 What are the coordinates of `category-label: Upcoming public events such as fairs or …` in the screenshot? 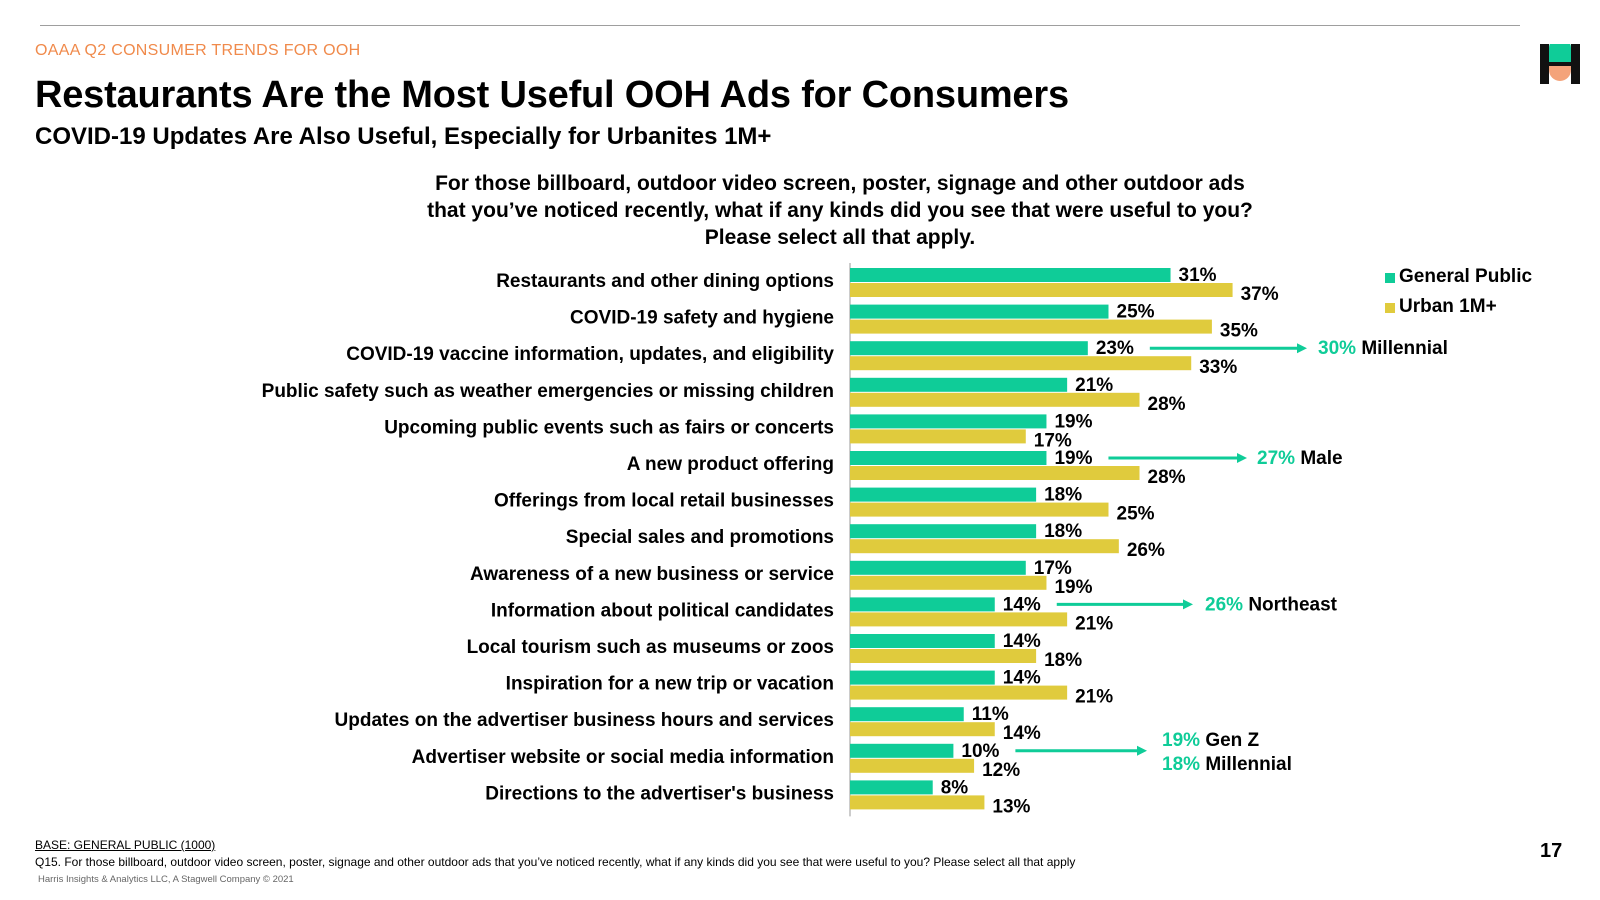 It's located at (609, 427).